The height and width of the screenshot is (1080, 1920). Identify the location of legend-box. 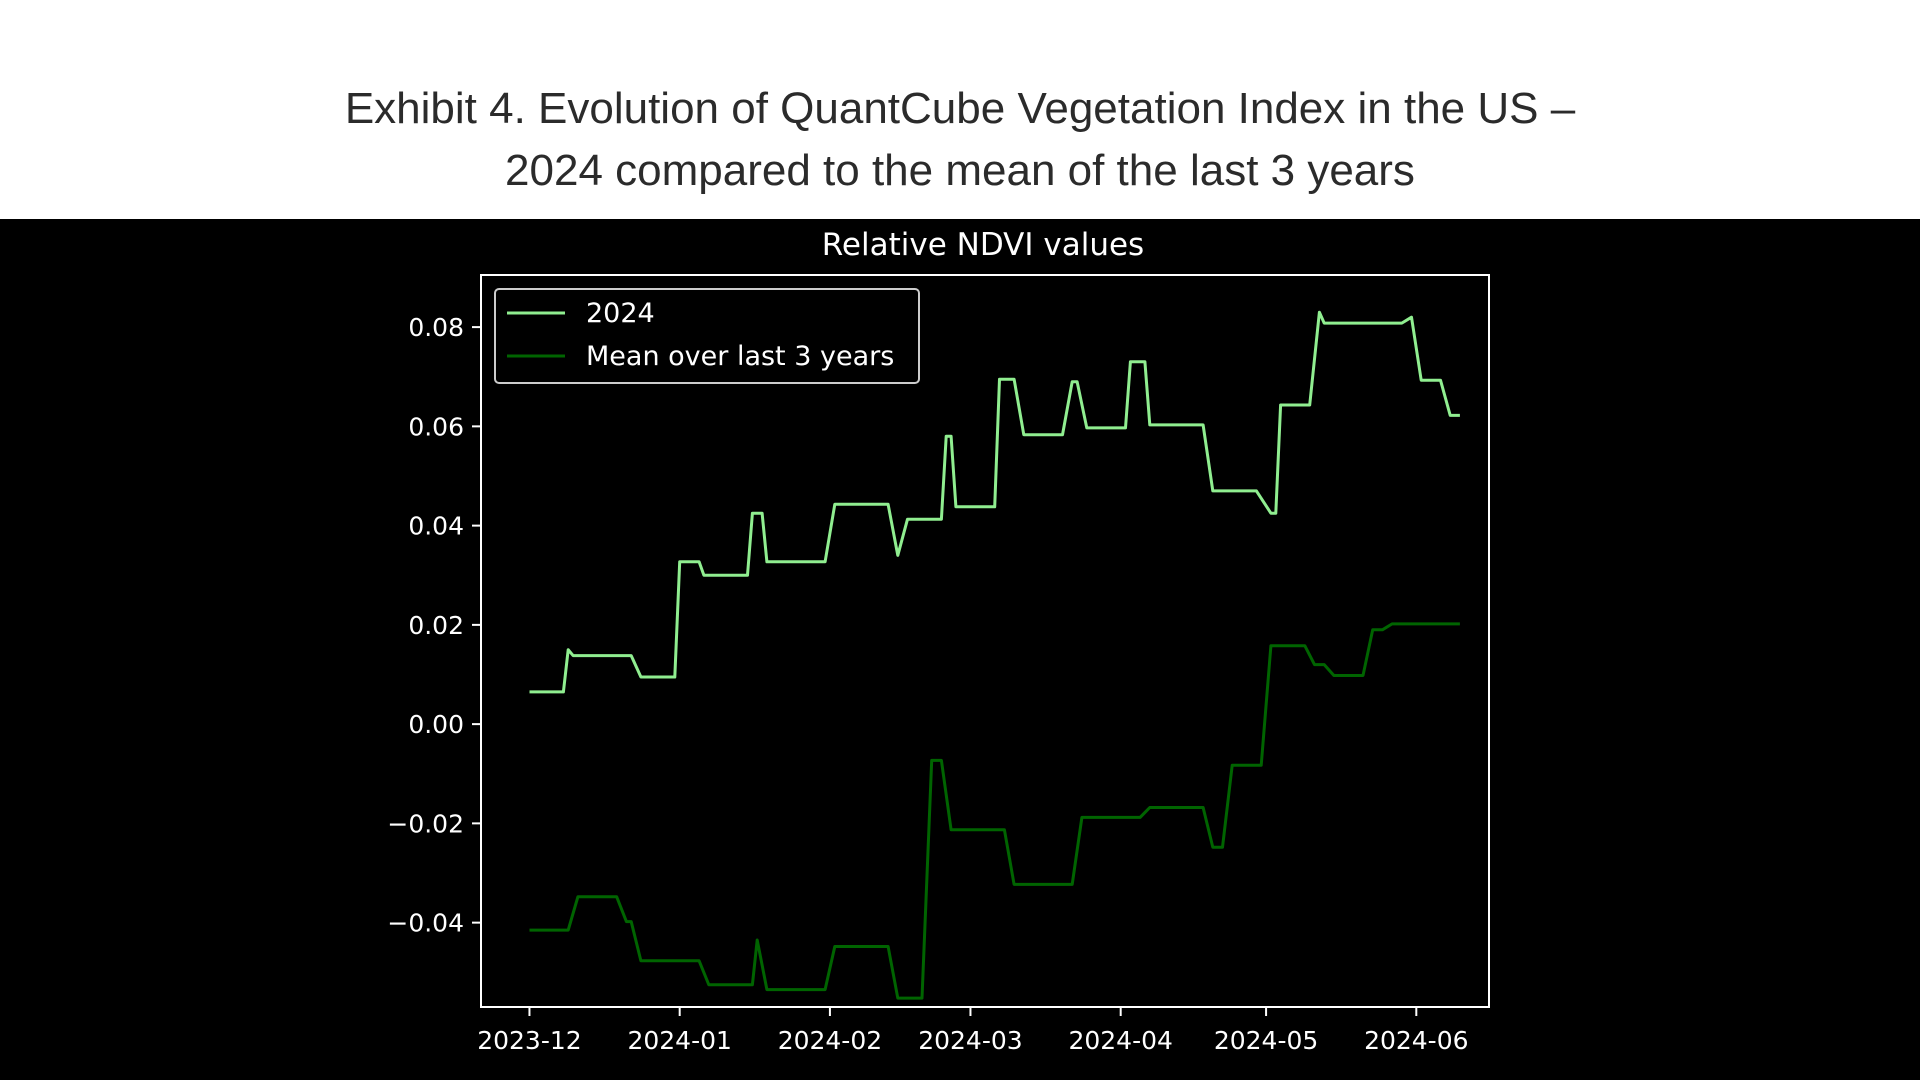
(707, 336).